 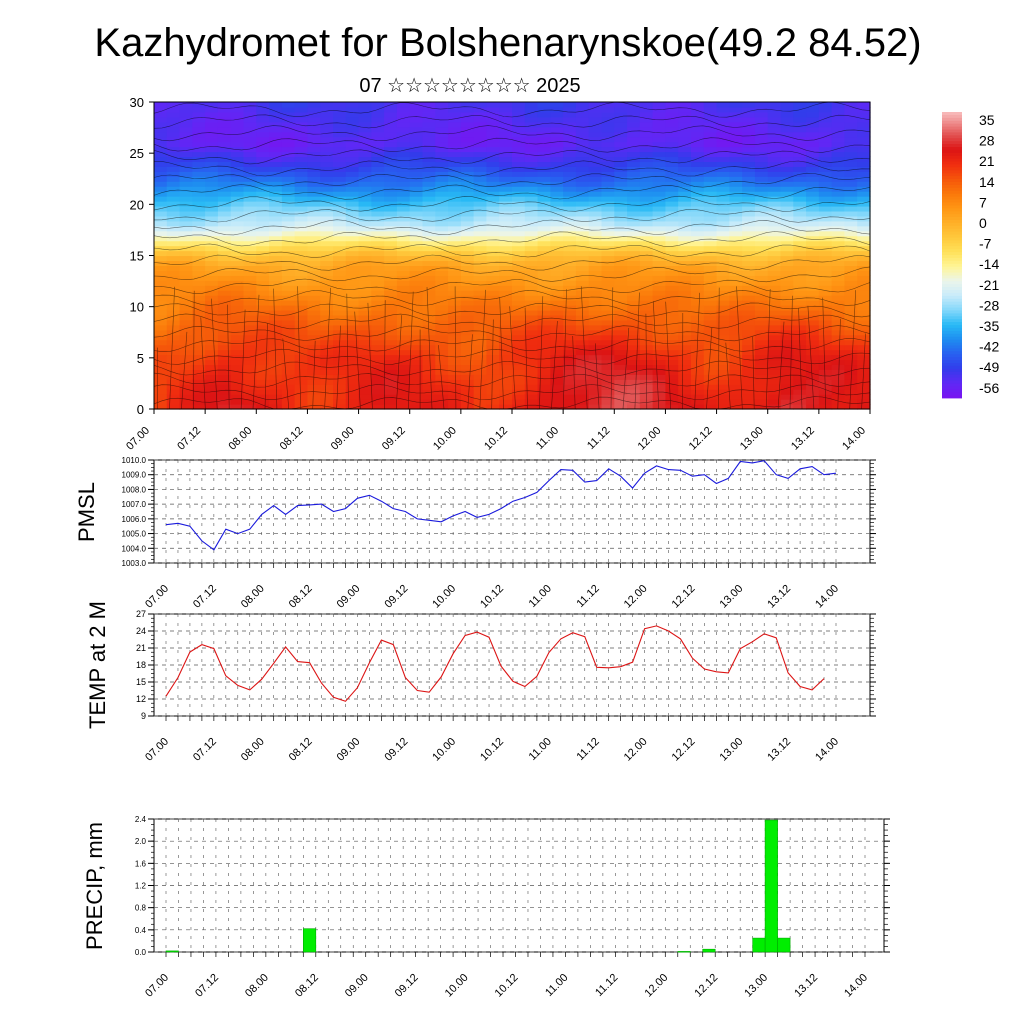 What do you see at coordinates (512, 157) in the screenshot?
I see `streamline` at bounding box center [512, 157].